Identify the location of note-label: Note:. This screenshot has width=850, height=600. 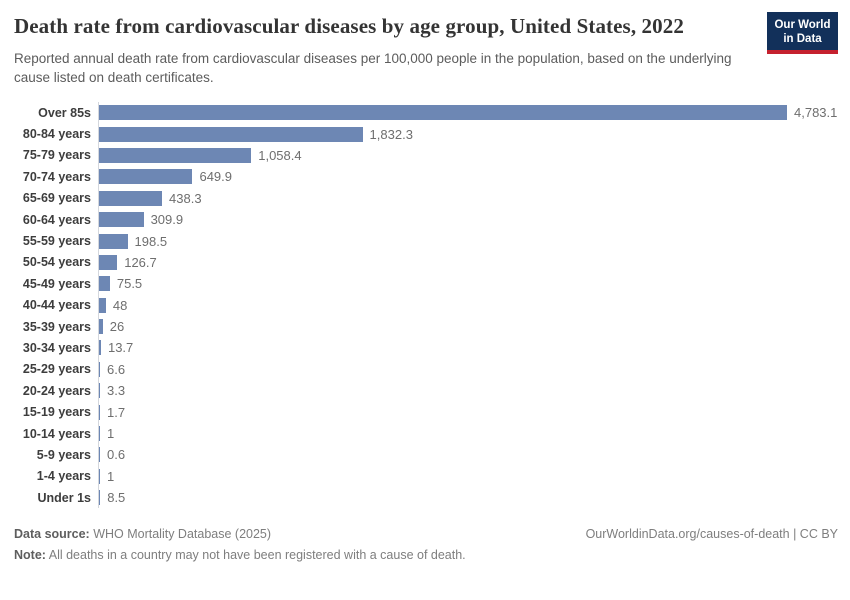
(30, 555).